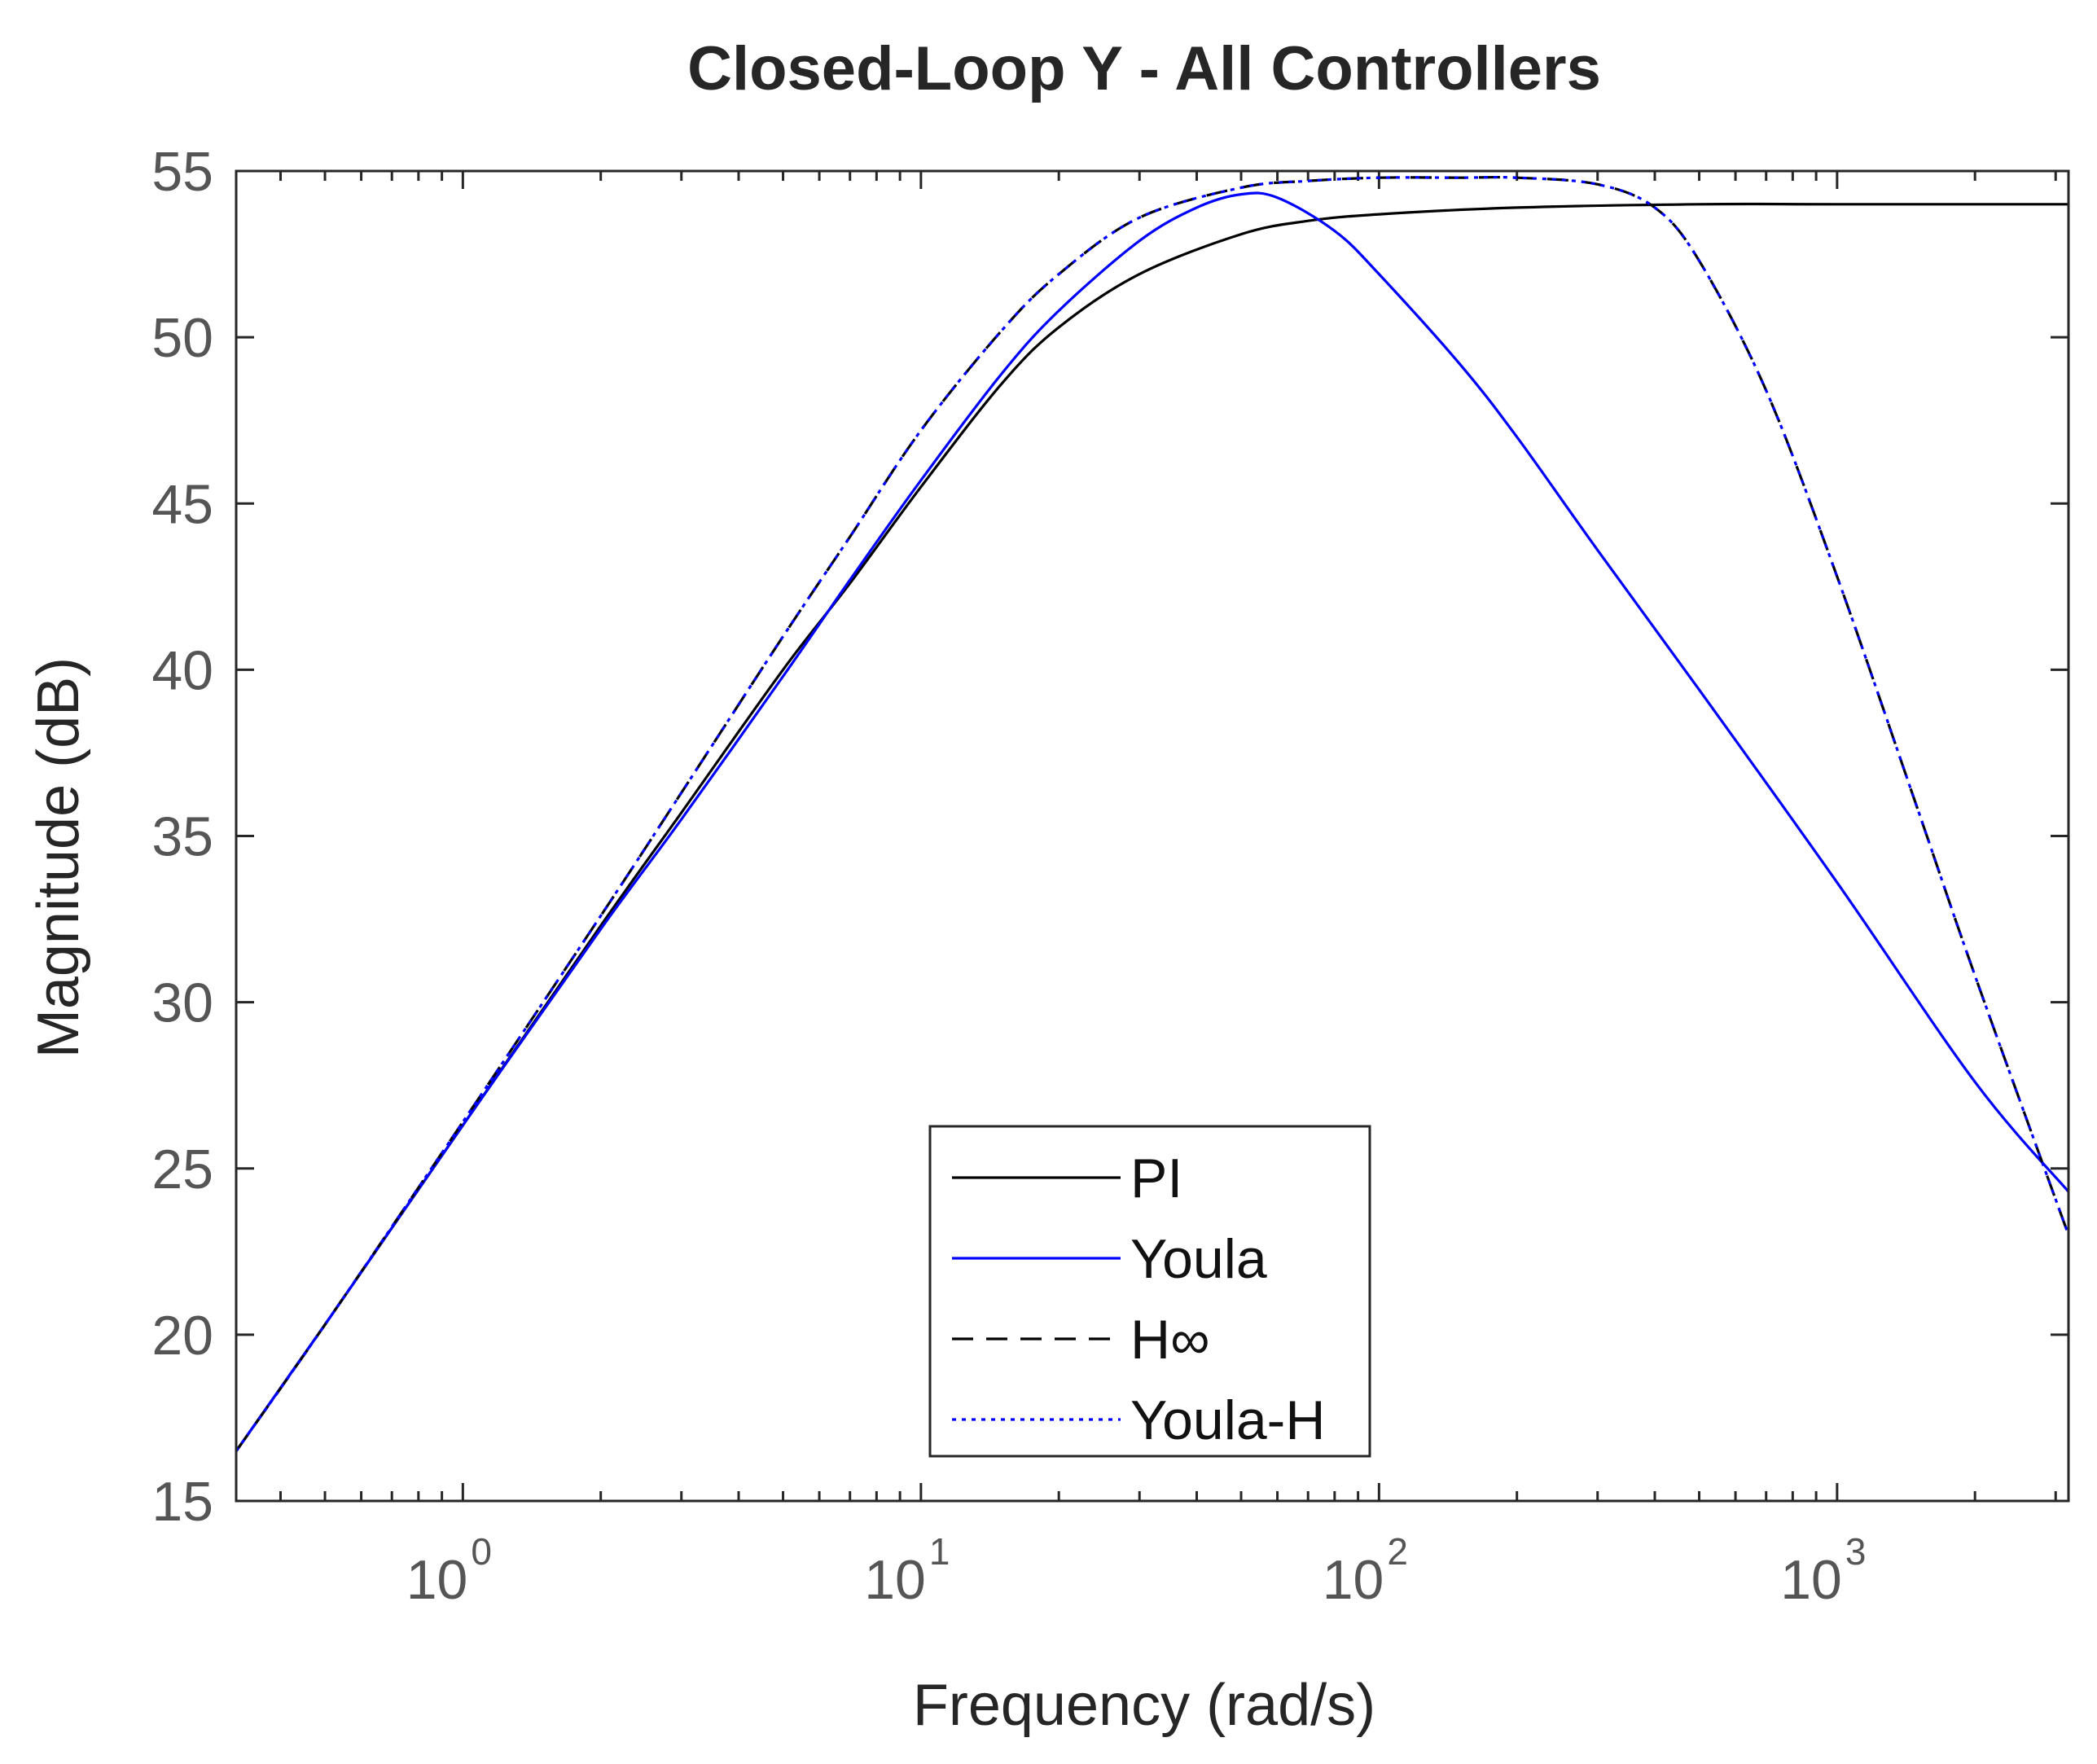 Image resolution: width=2097 pixels, height=1764 pixels. What do you see at coordinates (182, 504) in the screenshot?
I see `y-tick-label: 45` at bounding box center [182, 504].